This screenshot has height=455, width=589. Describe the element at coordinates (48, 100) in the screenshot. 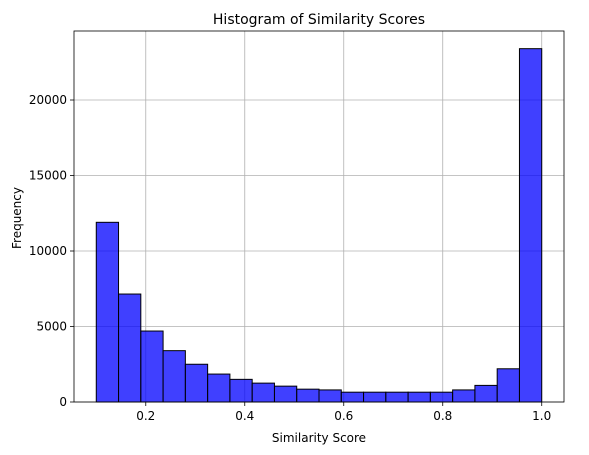

I see `y-tick-label-4: 20000` at that location.